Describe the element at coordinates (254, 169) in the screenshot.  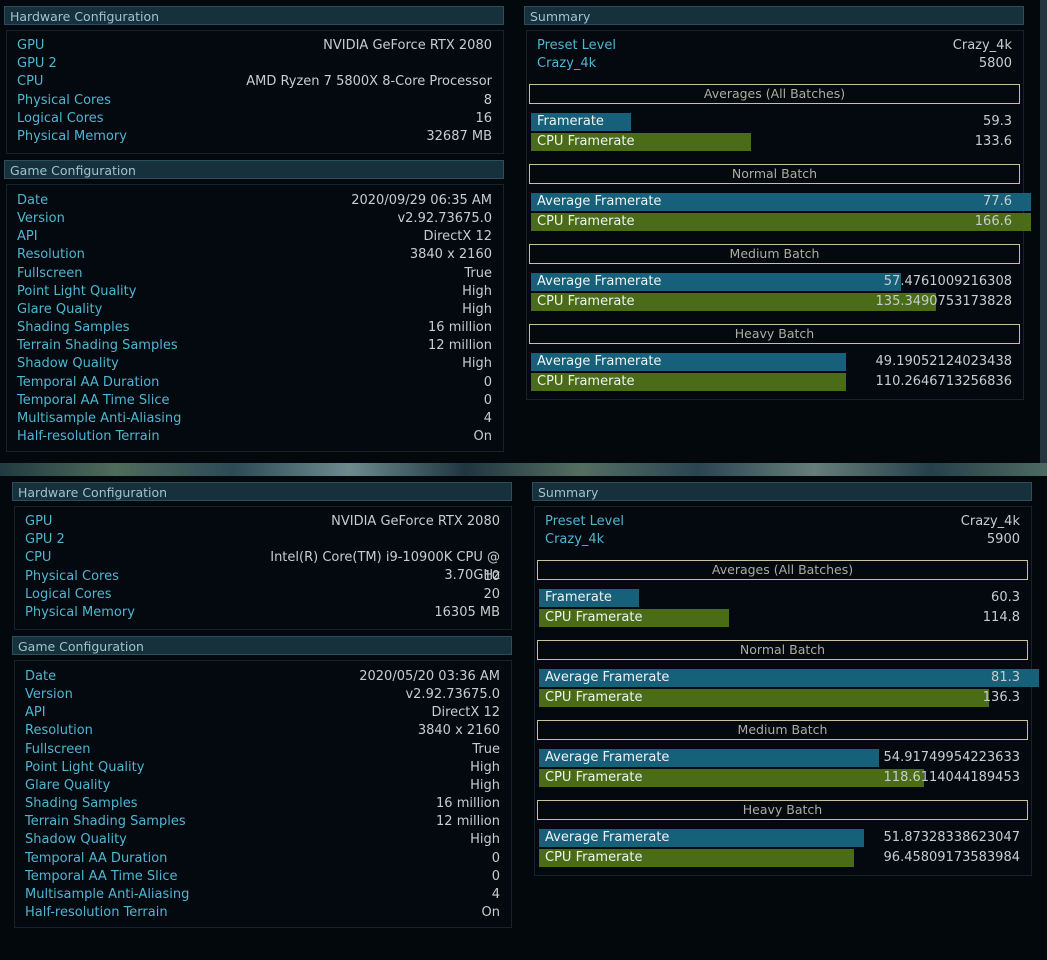
I see `game-config-header: Game Configuration` at that location.